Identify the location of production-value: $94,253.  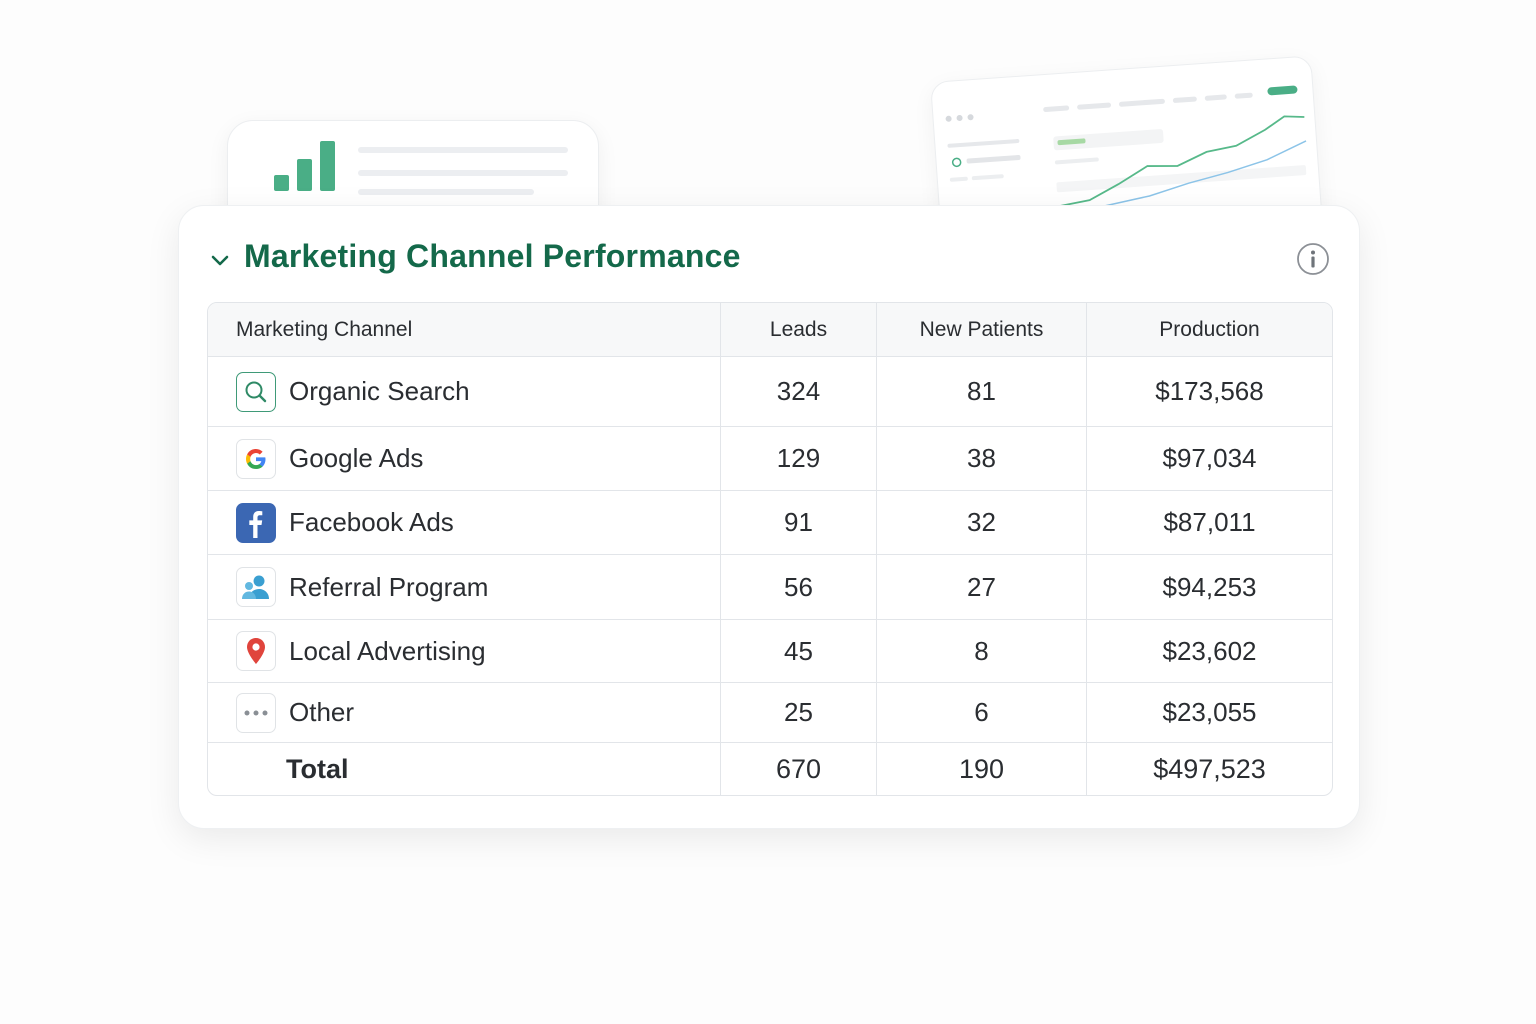
(1209, 587).